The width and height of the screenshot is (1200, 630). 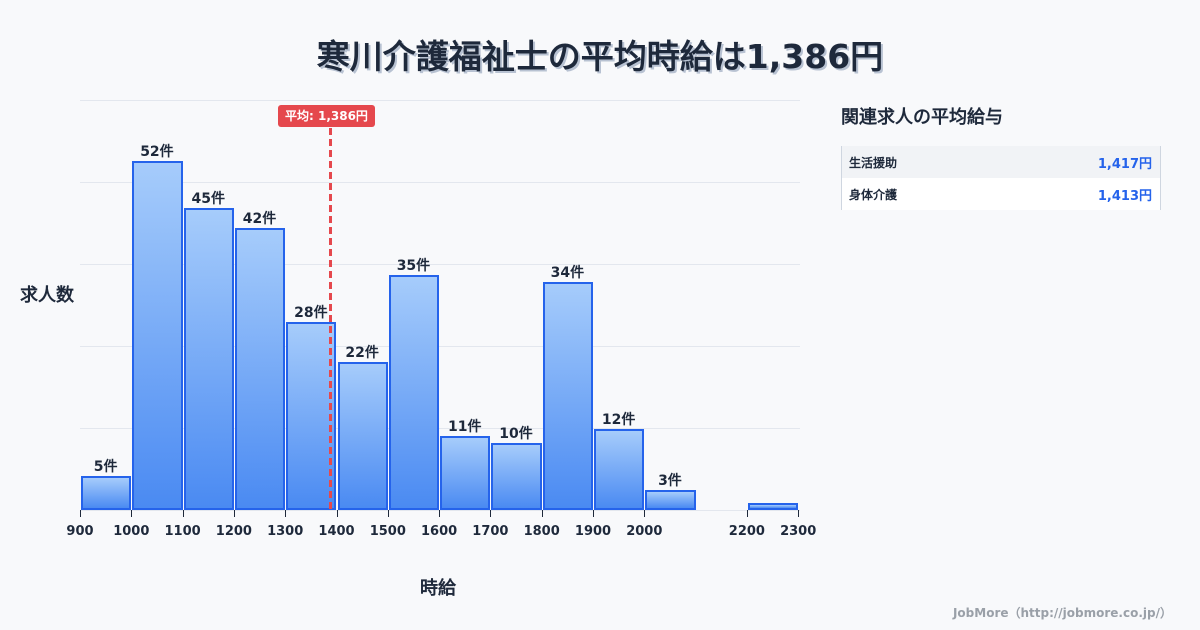 What do you see at coordinates (233, 531) in the screenshot?
I see `x-tick-label: 1200` at bounding box center [233, 531].